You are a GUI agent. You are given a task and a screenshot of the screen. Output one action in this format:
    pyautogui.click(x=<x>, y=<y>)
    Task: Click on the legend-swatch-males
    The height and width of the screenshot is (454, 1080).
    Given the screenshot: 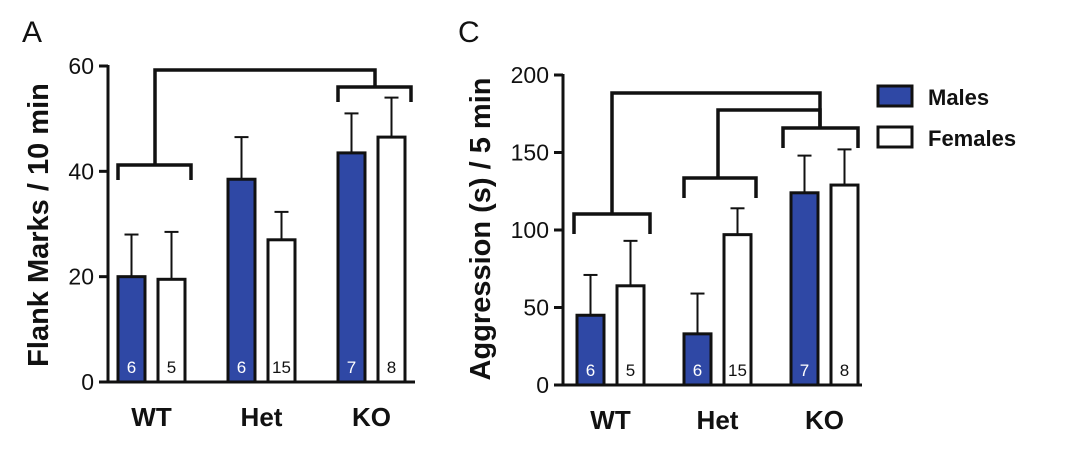 What is the action you would take?
    pyautogui.click(x=895, y=96)
    